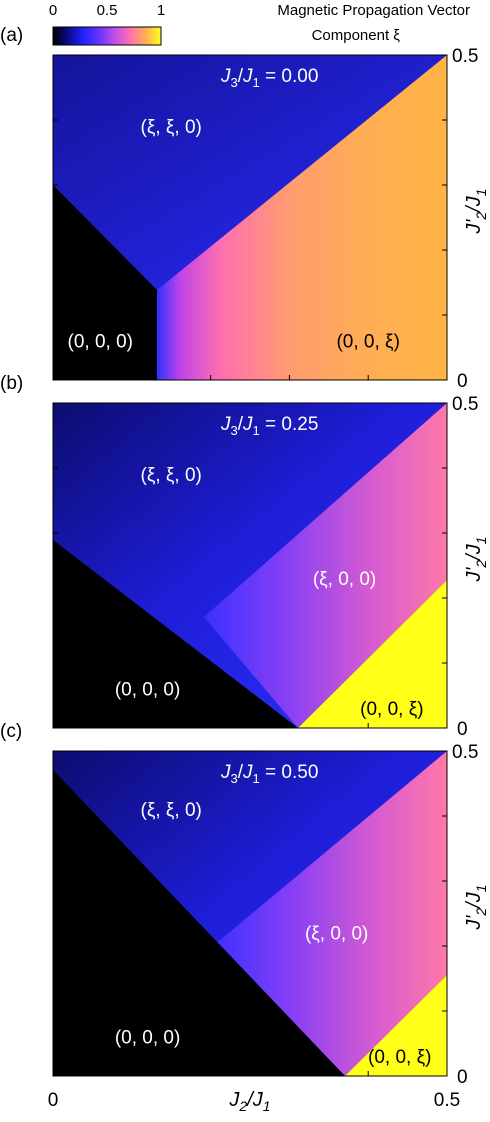 The height and width of the screenshot is (1122, 490). Describe the element at coordinates (396, 1025) in the screenshot. I see `panel-c-axial-region` at that location.